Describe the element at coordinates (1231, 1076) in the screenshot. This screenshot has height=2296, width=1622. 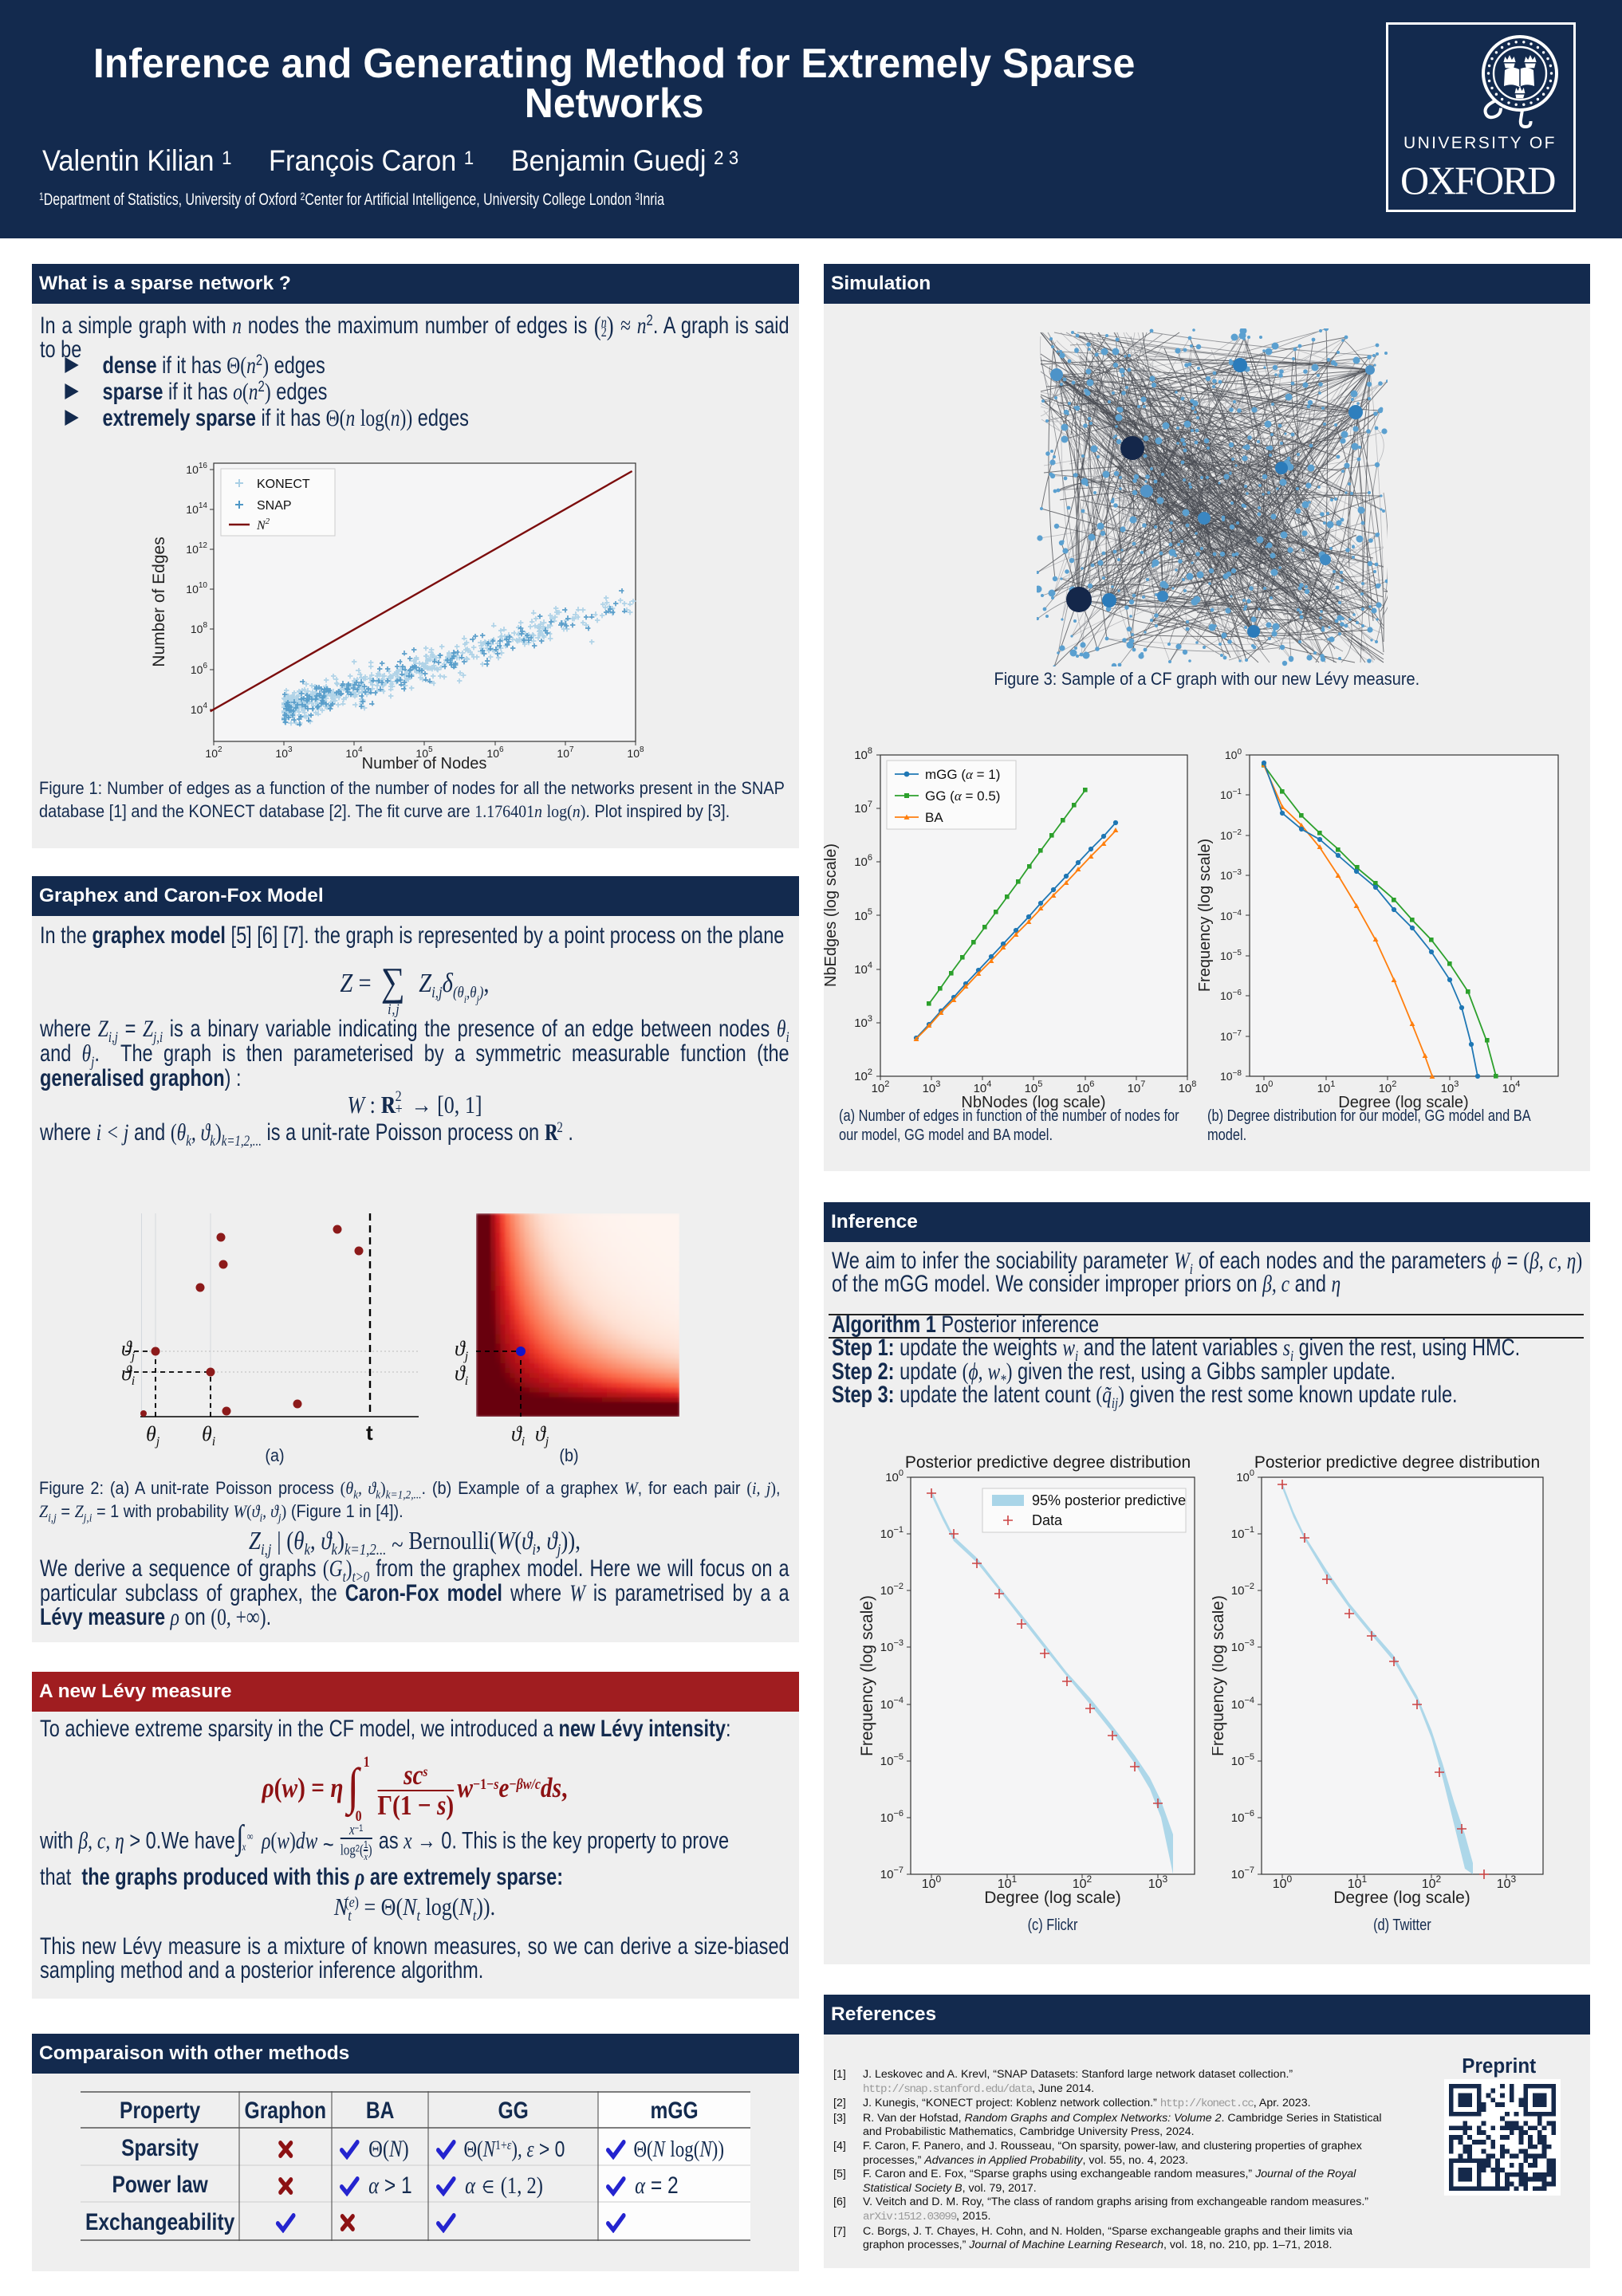
I see `svg-text: 10⁻⁸` at that location.